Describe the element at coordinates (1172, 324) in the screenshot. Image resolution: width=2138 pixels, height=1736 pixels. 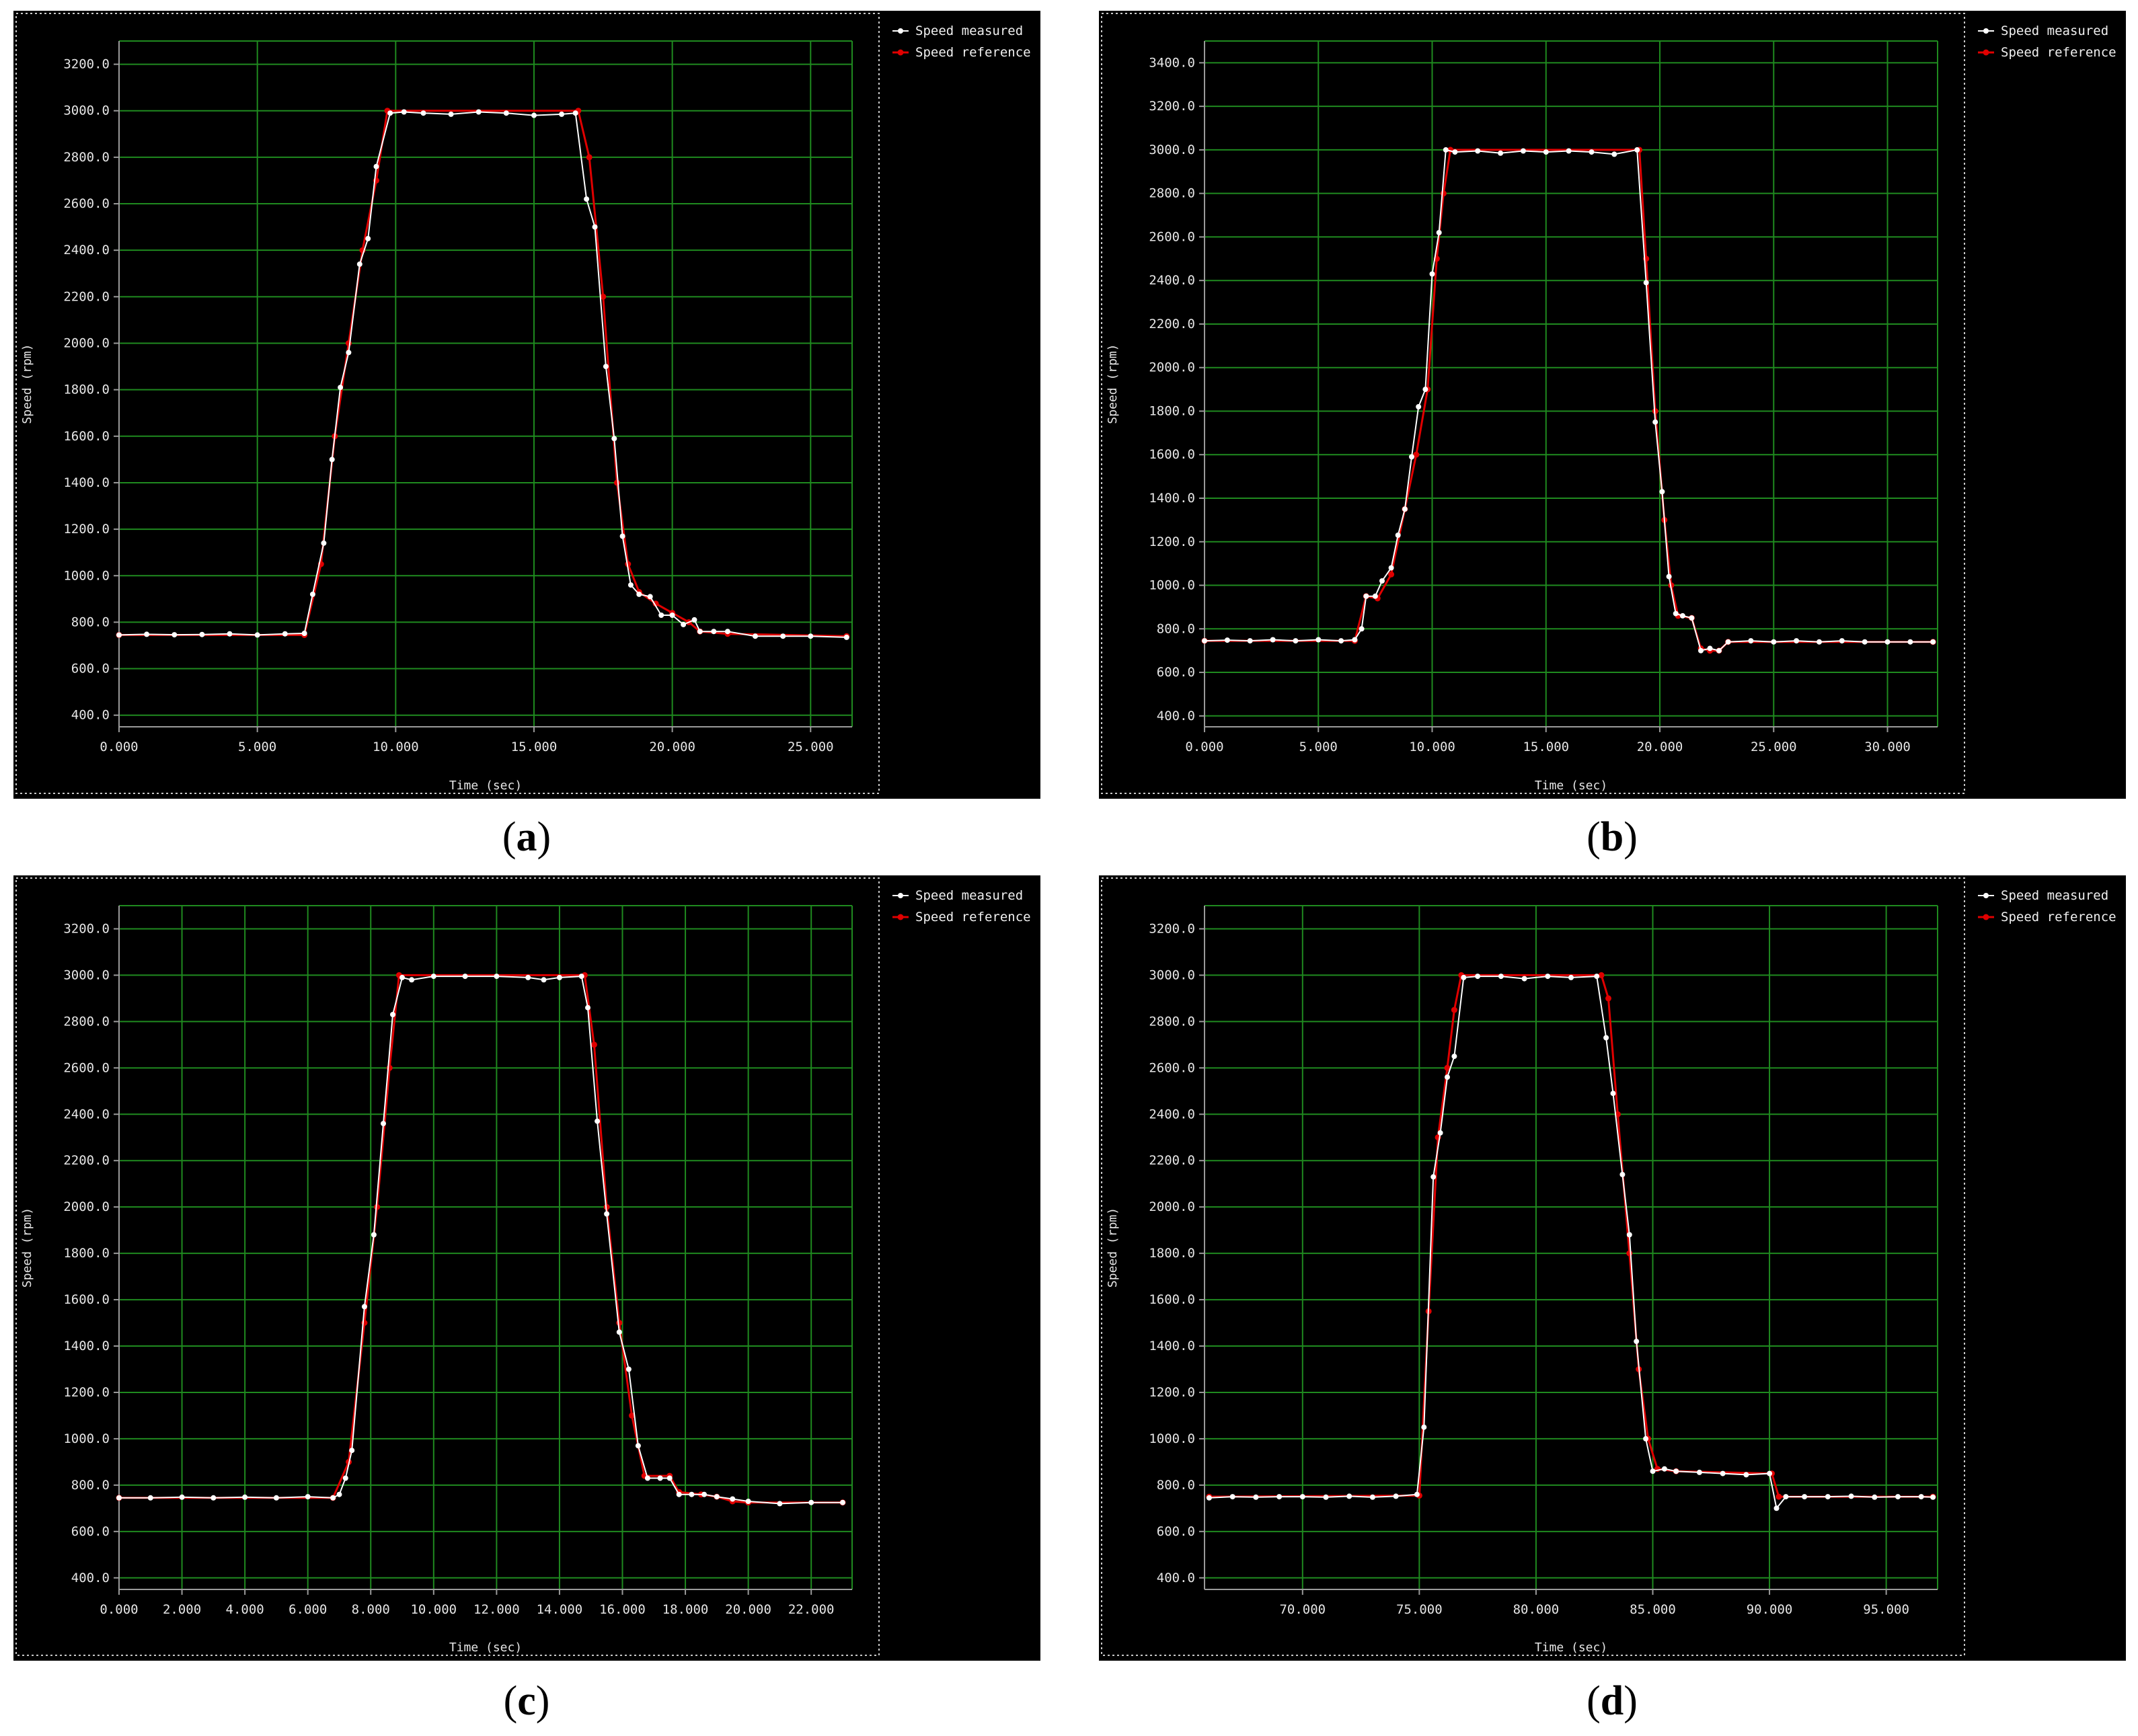
I see `y-tick-label: 2200.0` at that location.